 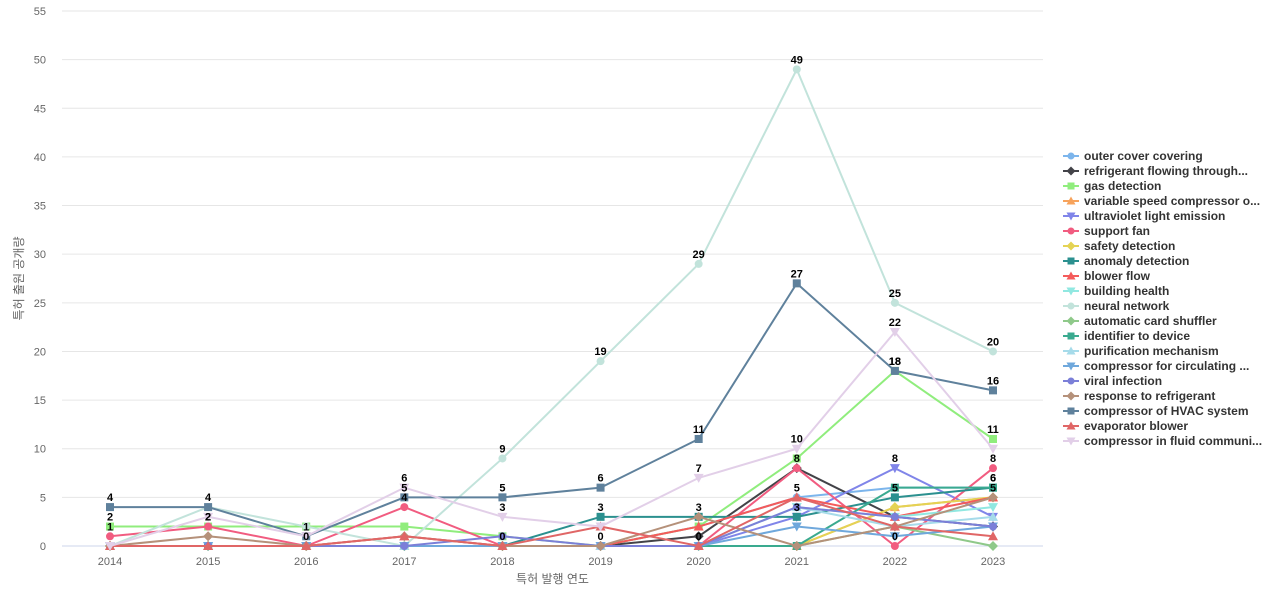 I want to click on data-label: 11, so click(x=993, y=430).